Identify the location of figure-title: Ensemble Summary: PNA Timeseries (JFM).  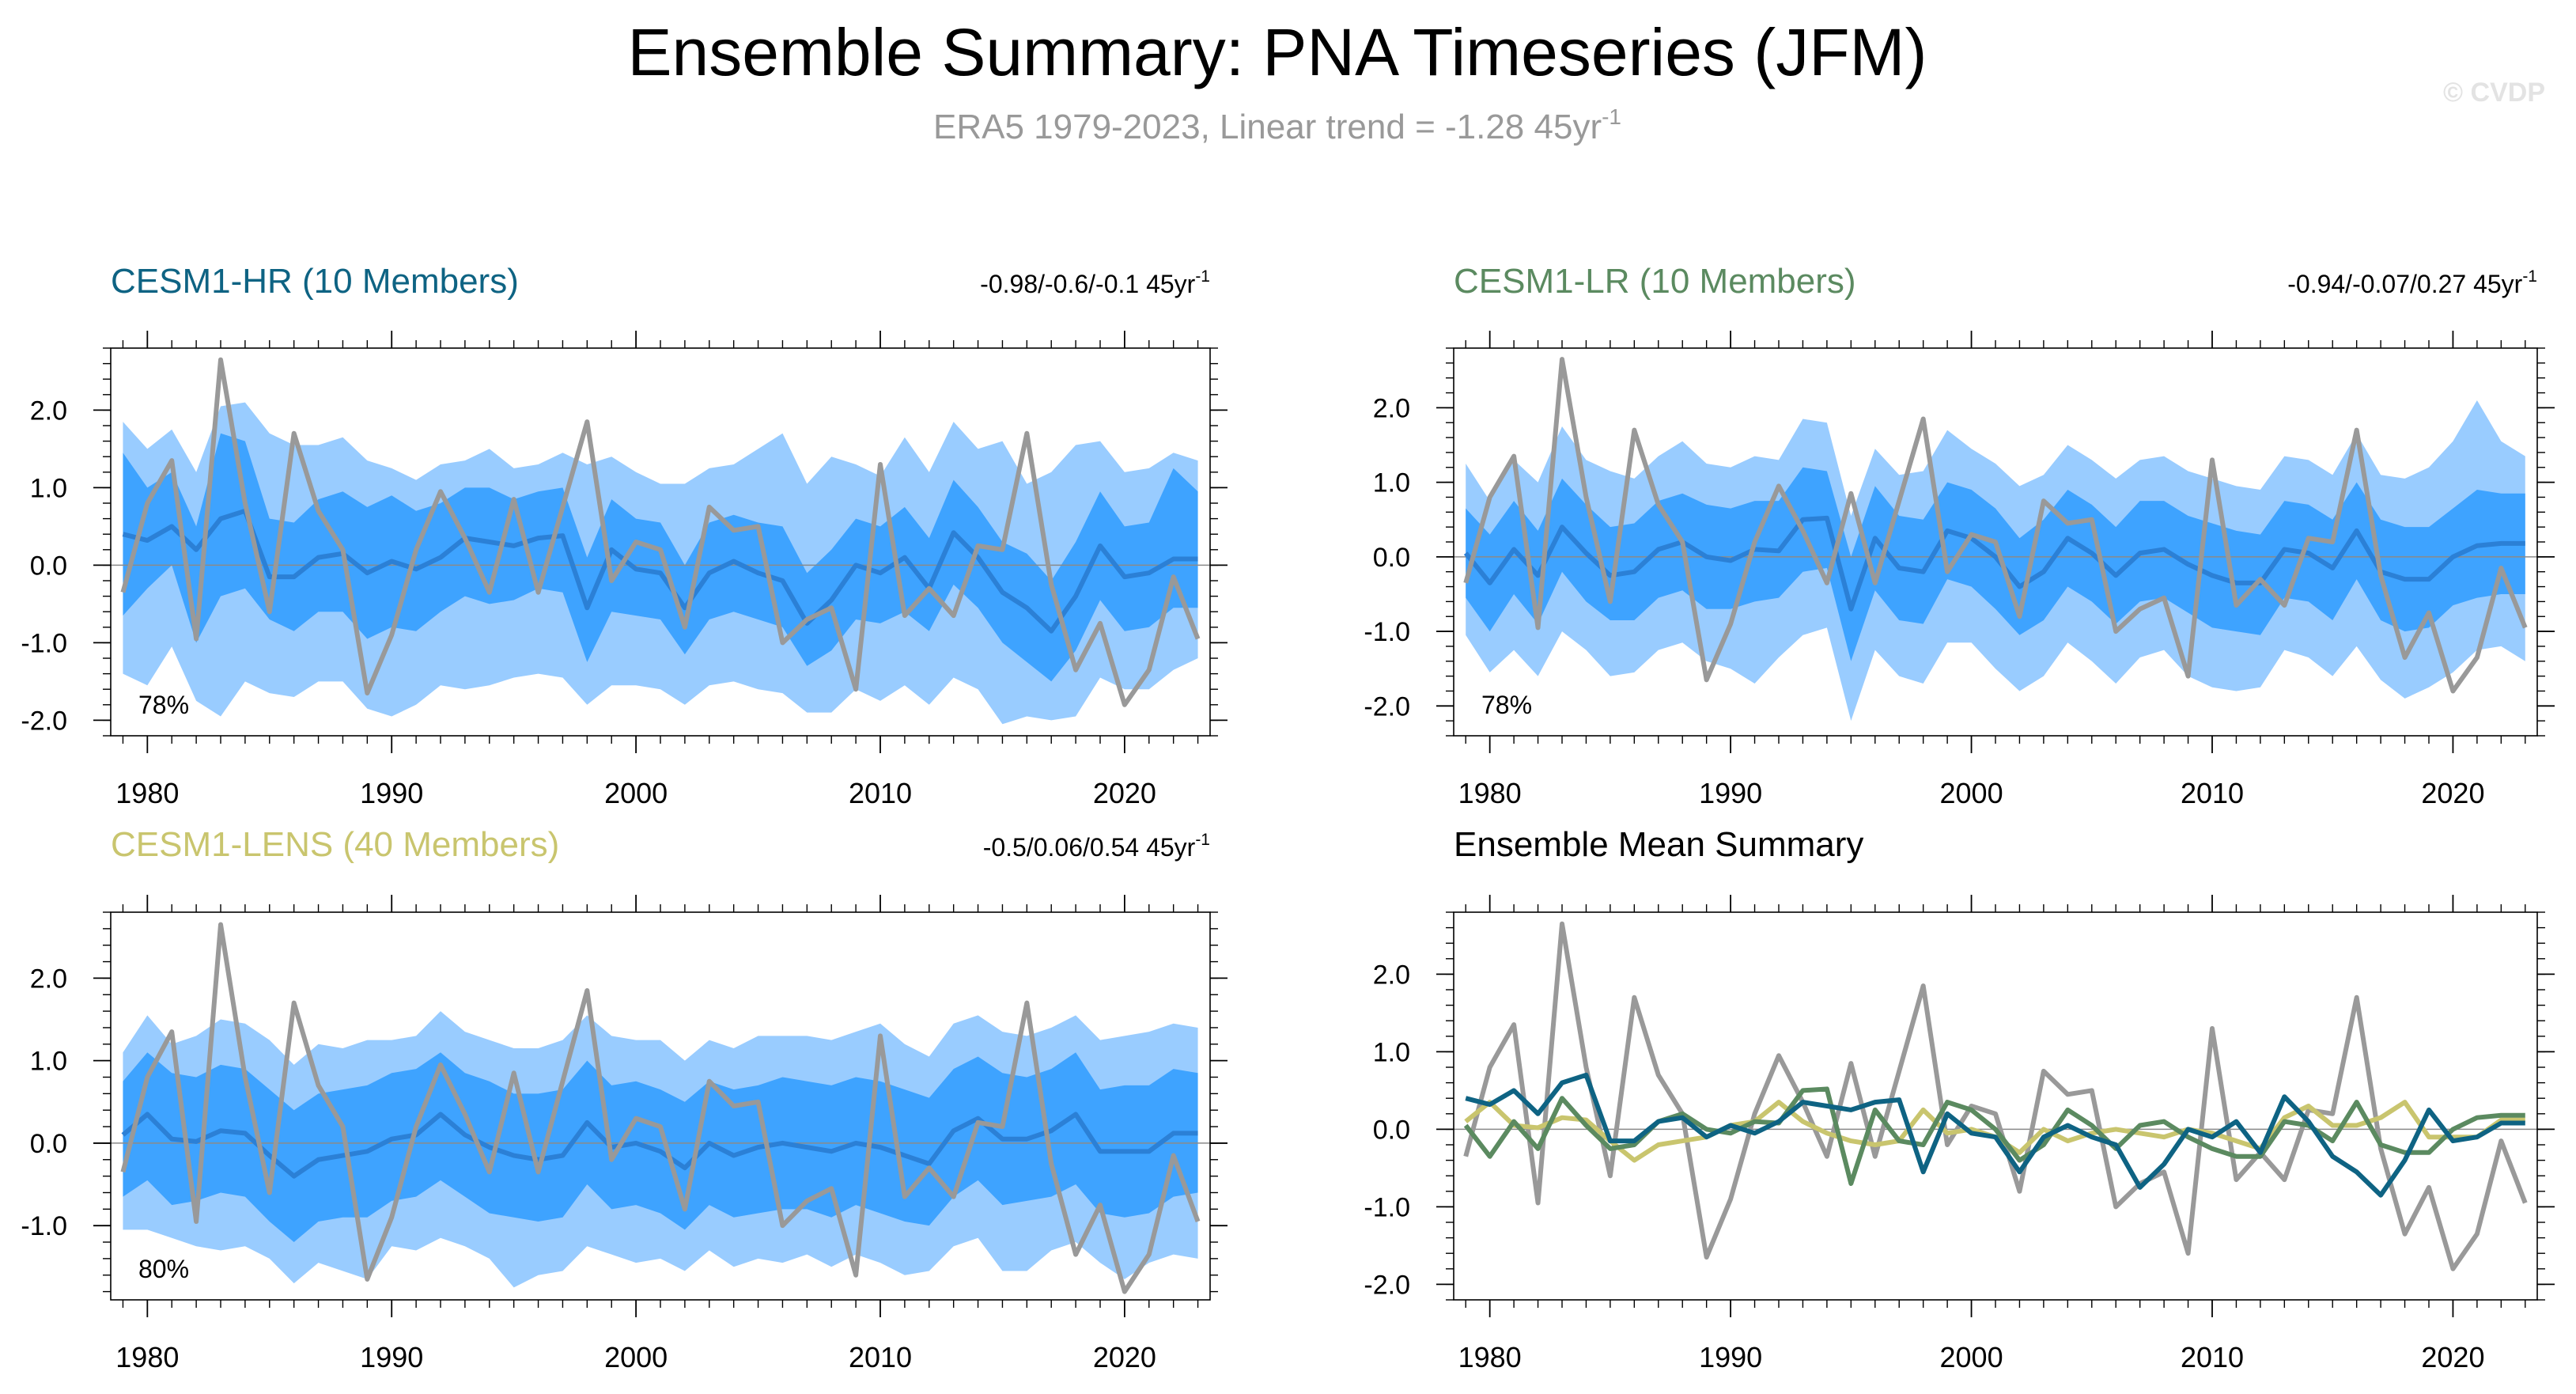
(1277, 52).